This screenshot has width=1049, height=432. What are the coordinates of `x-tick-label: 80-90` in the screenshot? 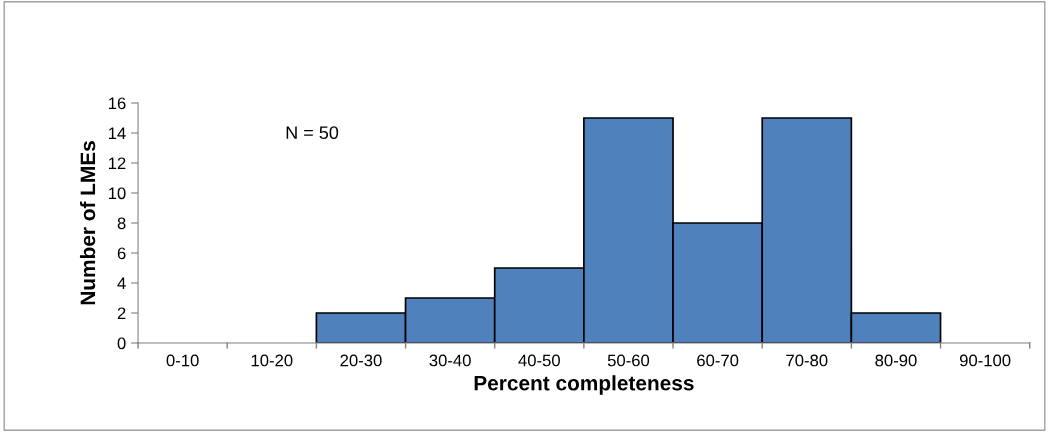 It's located at (896, 360).